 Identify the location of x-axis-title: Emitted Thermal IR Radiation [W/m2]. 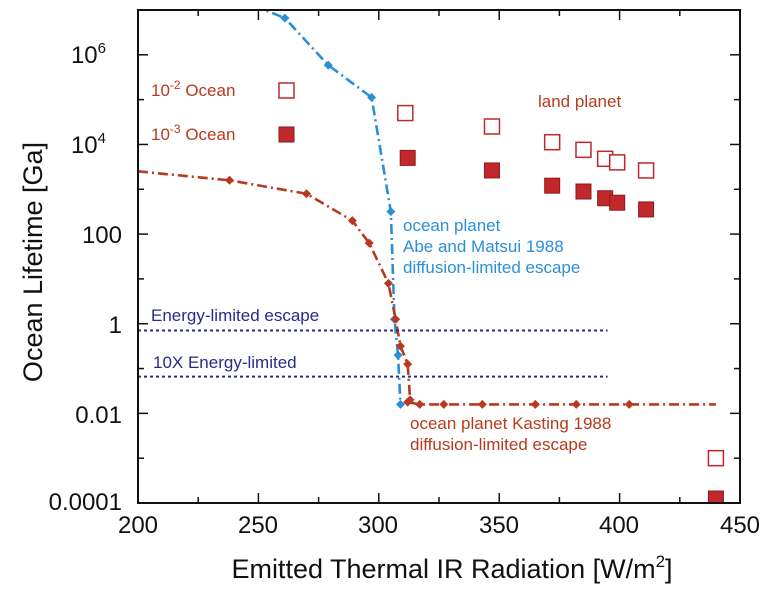
(451, 568).